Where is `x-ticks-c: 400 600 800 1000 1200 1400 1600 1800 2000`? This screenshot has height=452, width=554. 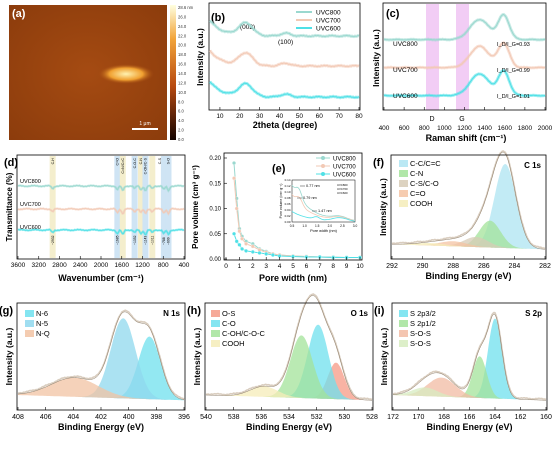
x-ticks-c: 400 600 800 1000 1200 1400 1600 1800 2000 is located at coordinates (466, 119).